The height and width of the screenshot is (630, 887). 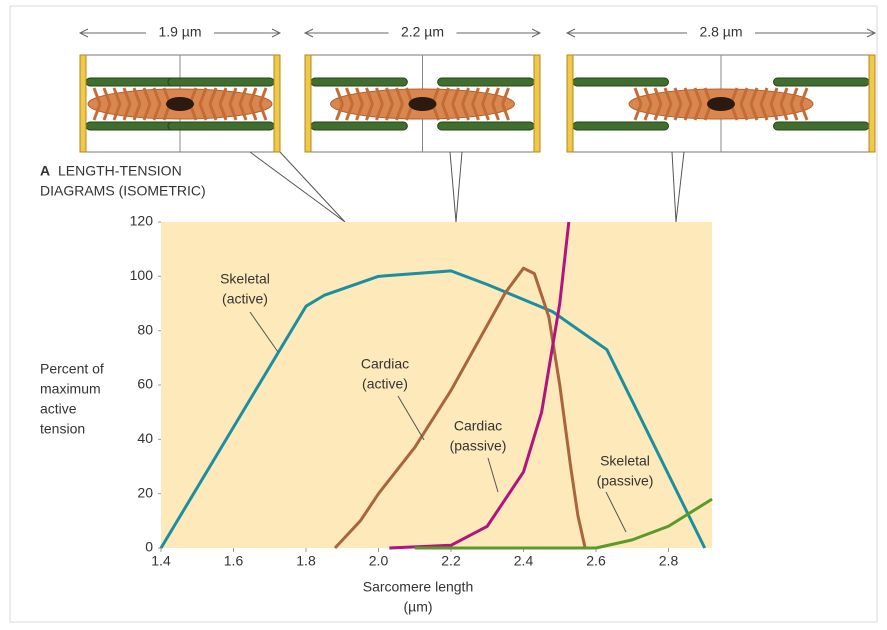 What do you see at coordinates (669, 561) in the screenshot?
I see `x-tick-label: 2.8` at bounding box center [669, 561].